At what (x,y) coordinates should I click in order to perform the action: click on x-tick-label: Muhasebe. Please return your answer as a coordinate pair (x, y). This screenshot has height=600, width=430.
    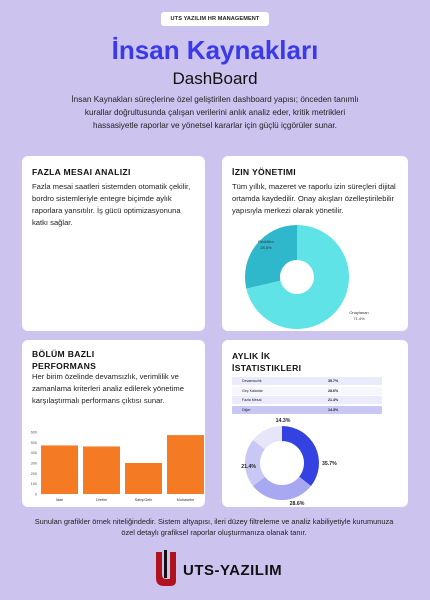
    Looking at the image, I should click on (186, 500).